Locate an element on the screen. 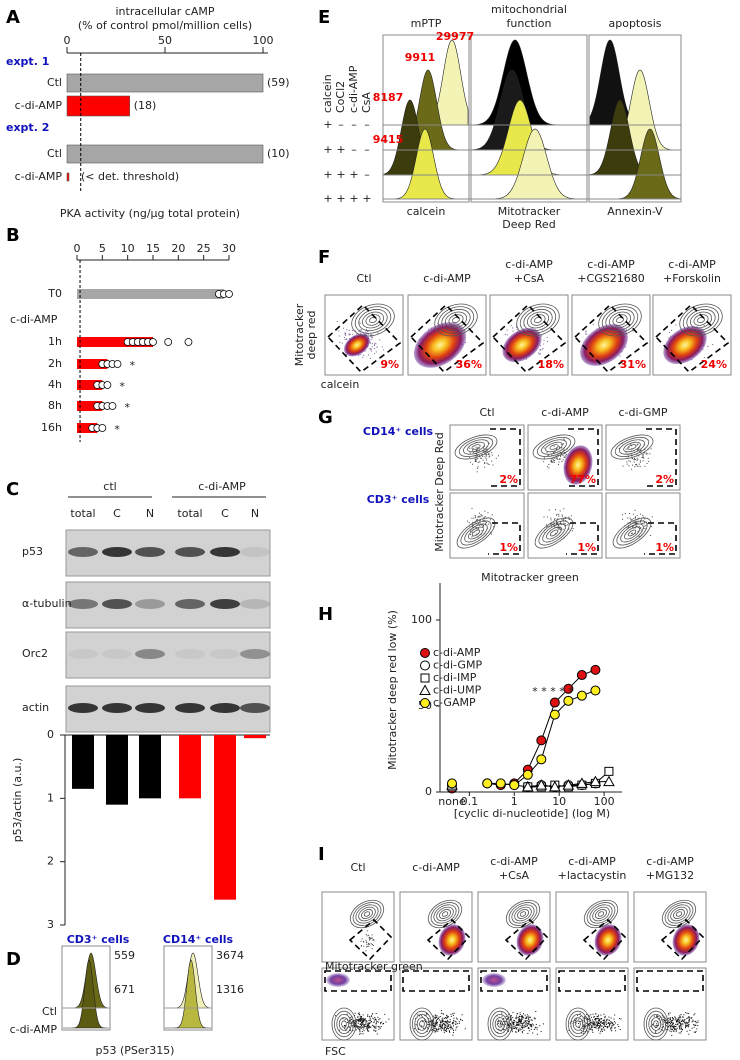 The width and height of the screenshot is (740, 1060). histogram is located at coordinates (86, 994).